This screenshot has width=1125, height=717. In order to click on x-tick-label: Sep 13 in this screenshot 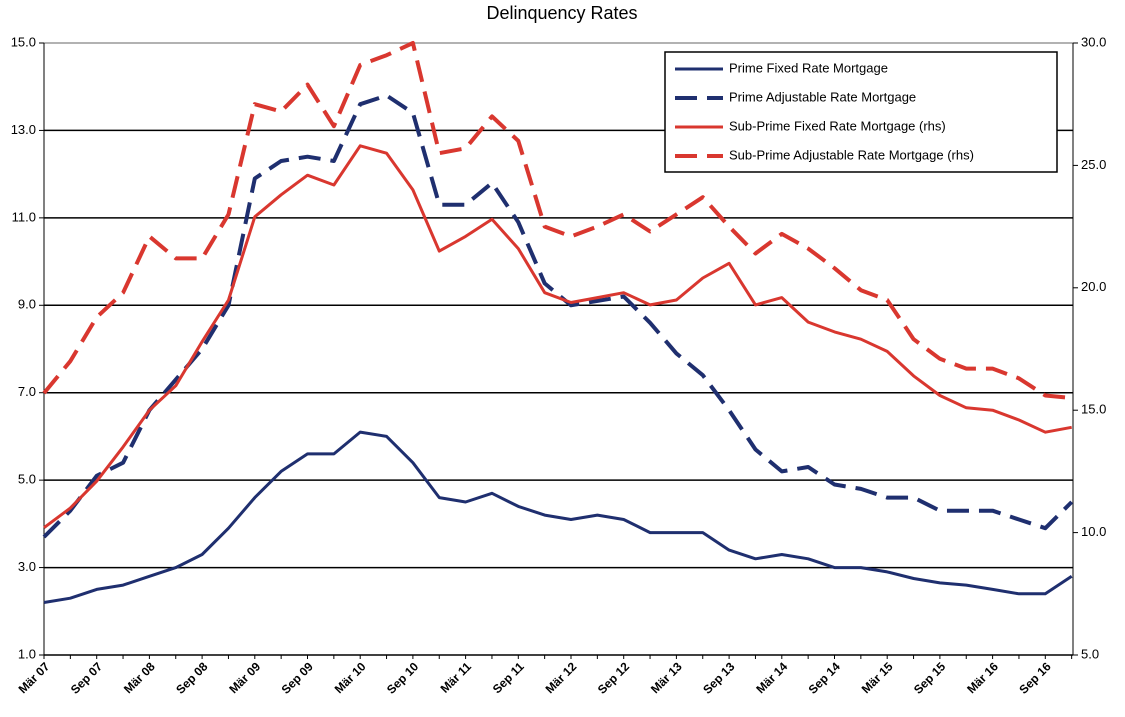, I will do `click(718, 677)`.